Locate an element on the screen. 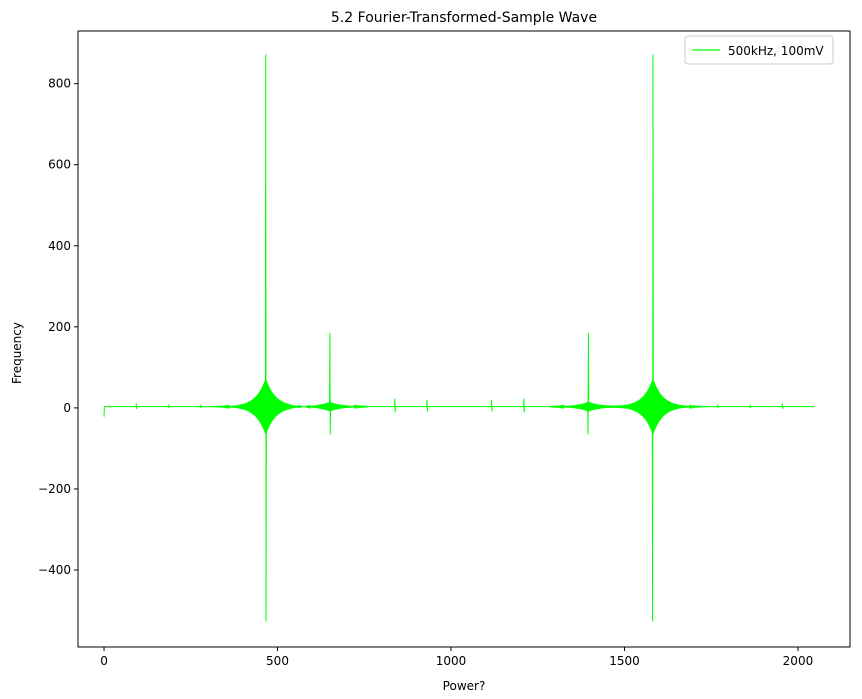 The width and height of the screenshot is (862, 699). y-tick-label: 800 is located at coordinates (59, 84).